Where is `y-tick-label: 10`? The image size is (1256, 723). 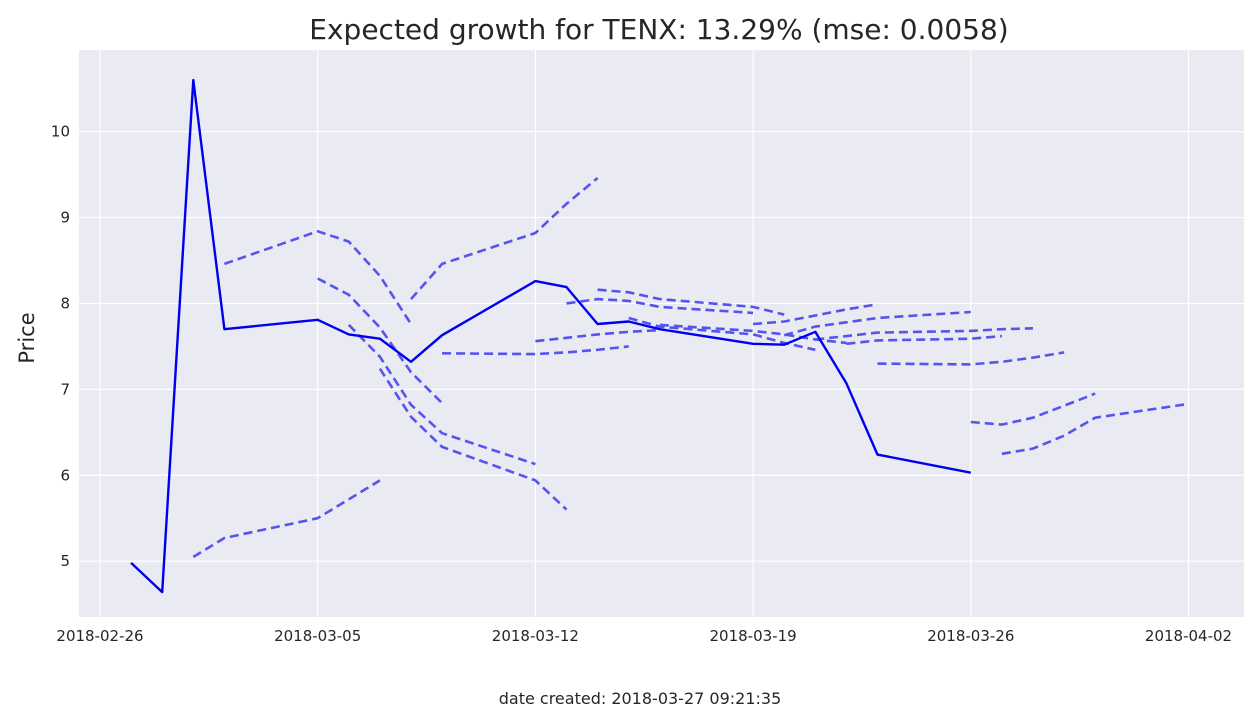 y-tick-label: 10 is located at coordinates (60, 132).